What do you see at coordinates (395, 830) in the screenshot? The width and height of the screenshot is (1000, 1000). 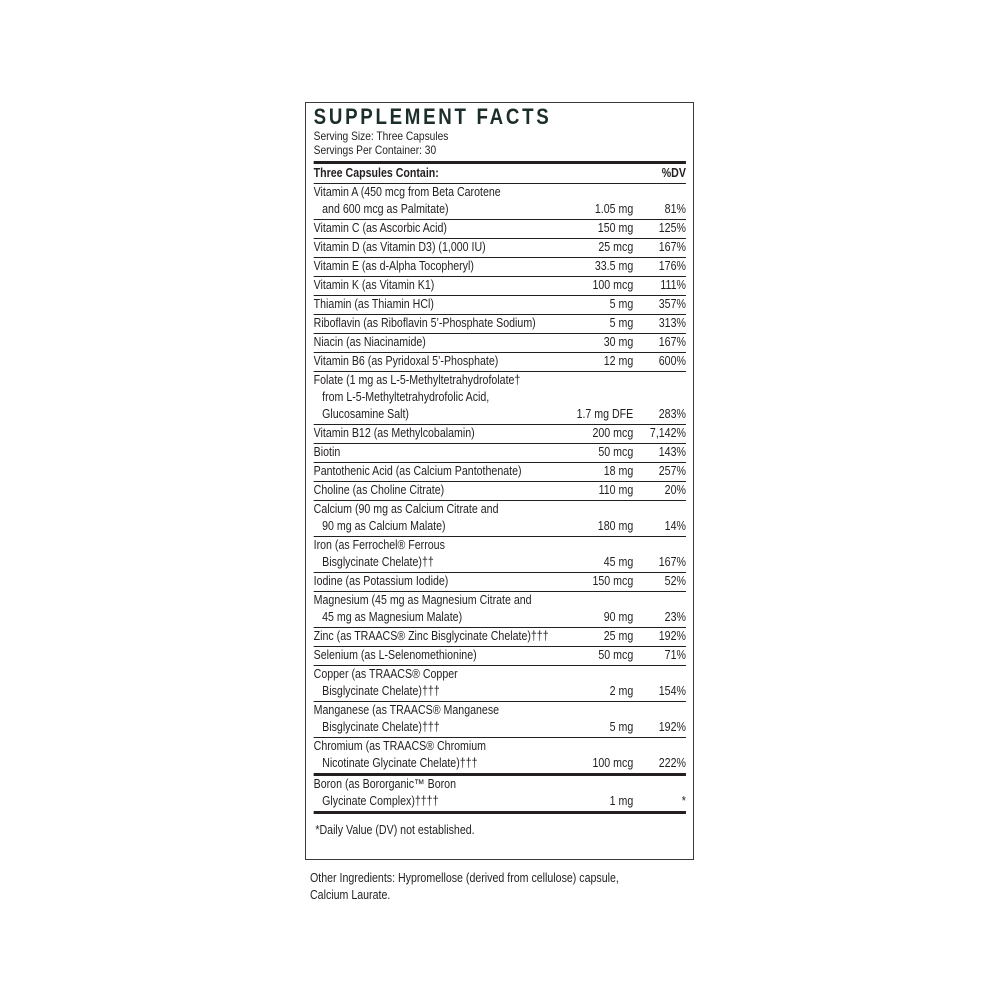 I see `footnote: *Daily Value (DV) not established.` at bounding box center [395, 830].